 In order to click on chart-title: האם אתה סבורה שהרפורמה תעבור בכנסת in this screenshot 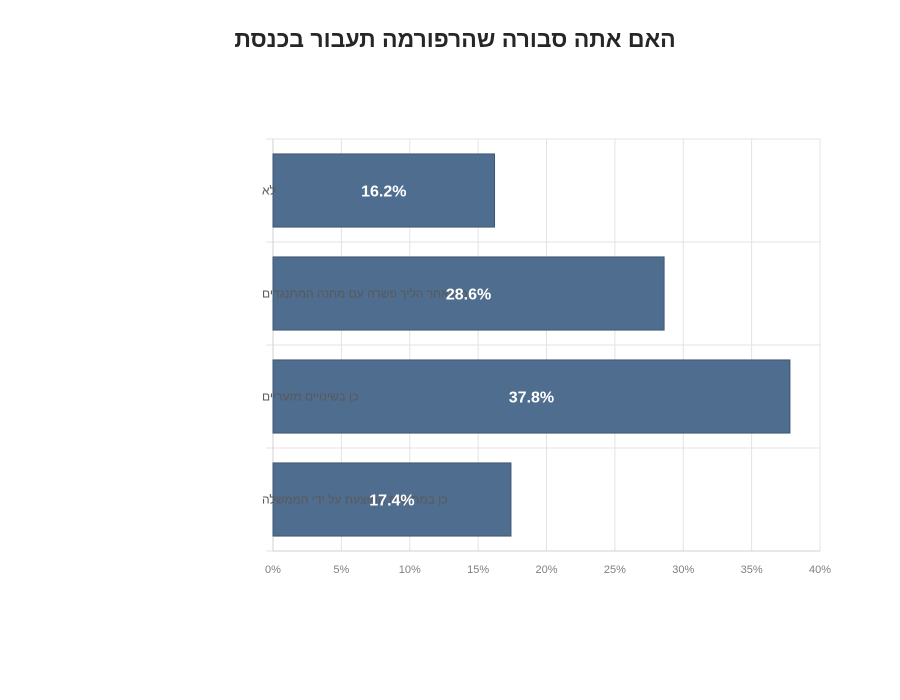, I will do `click(455, 39)`.